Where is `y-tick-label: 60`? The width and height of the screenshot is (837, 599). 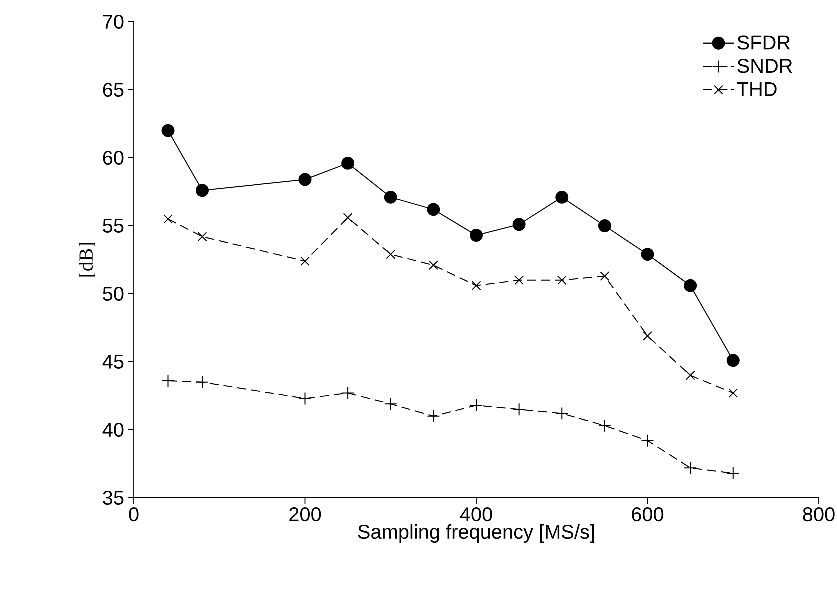
y-tick-label: 60 is located at coordinates (113, 158).